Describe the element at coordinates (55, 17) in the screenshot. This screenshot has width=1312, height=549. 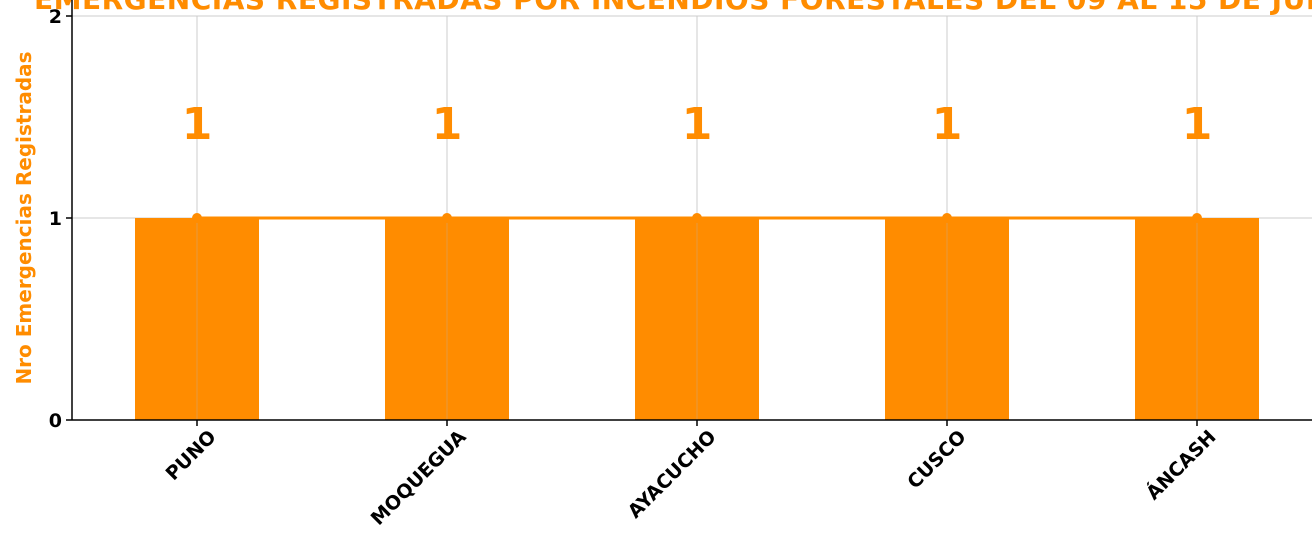
I see `y-tick-label: 2` at that location.